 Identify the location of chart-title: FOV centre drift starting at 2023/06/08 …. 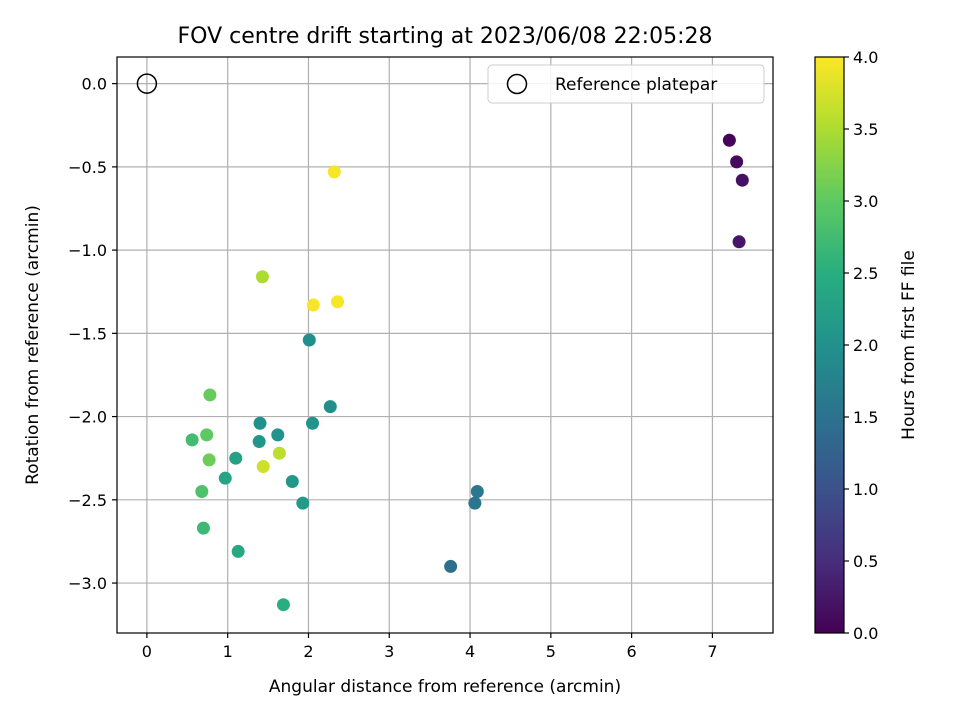
(445, 36).